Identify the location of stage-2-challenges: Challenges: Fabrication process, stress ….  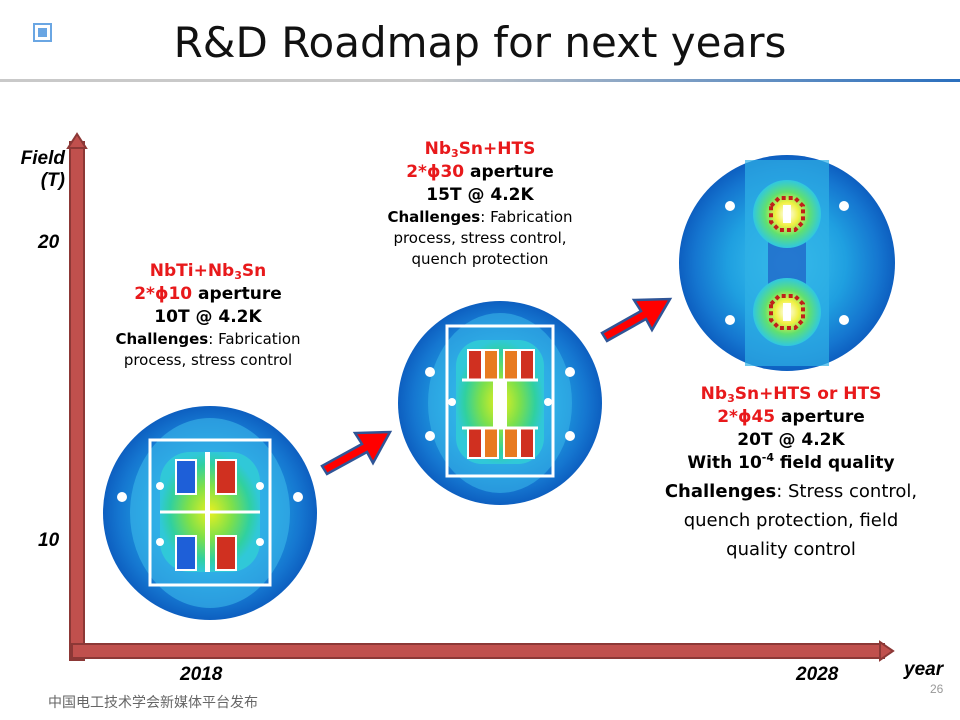
(480, 238).